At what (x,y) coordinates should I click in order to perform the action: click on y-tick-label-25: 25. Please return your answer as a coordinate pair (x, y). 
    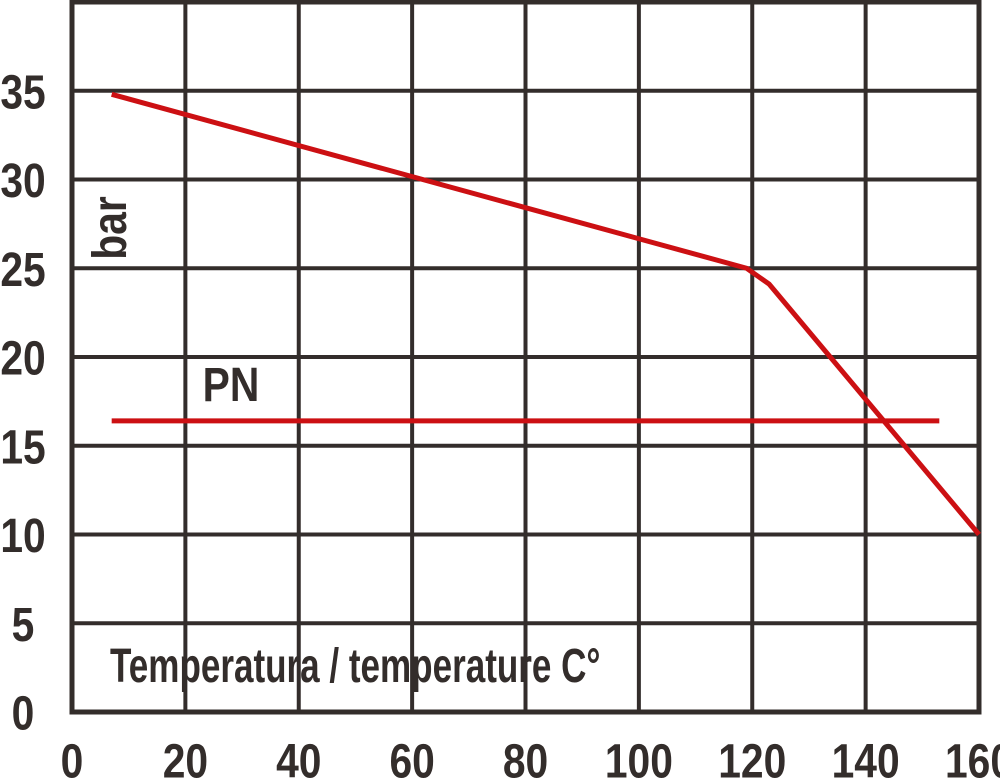
    Looking at the image, I should click on (22, 270).